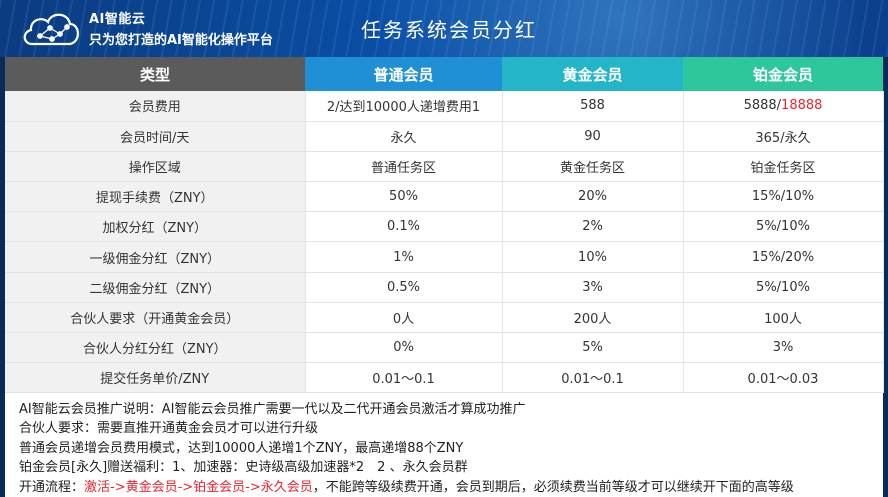 Image resolution: width=888 pixels, height=497 pixels. Describe the element at coordinates (404, 227) in the screenshot. I see `regular-value: 0.1%` at that location.